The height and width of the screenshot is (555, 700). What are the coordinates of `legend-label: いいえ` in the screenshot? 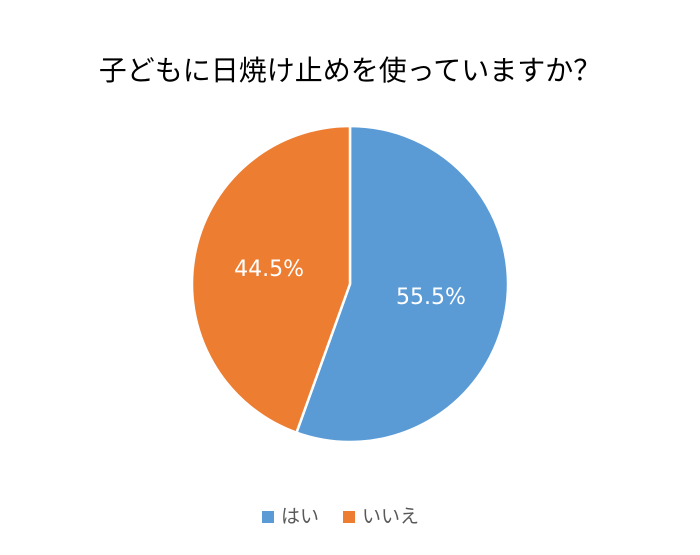 It's located at (390, 517).